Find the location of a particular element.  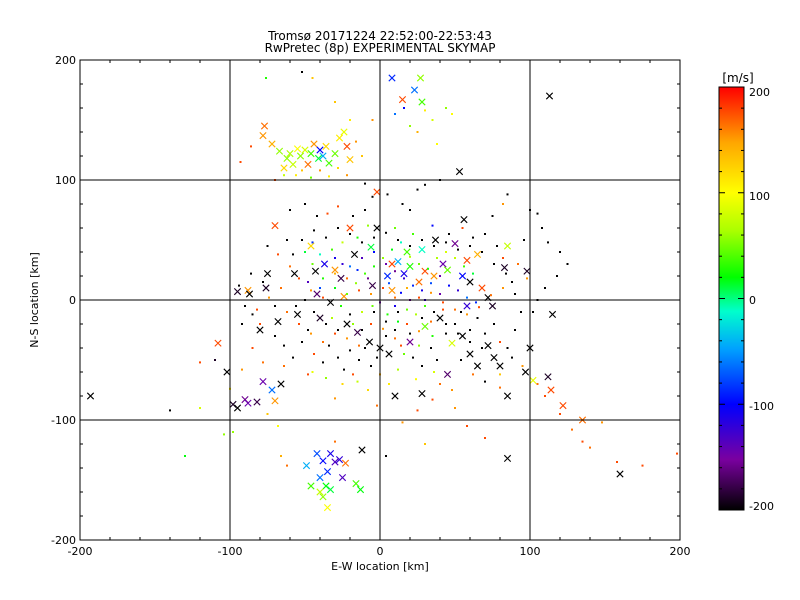

colorbar-label: [m/s] is located at coordinates (737, 78).